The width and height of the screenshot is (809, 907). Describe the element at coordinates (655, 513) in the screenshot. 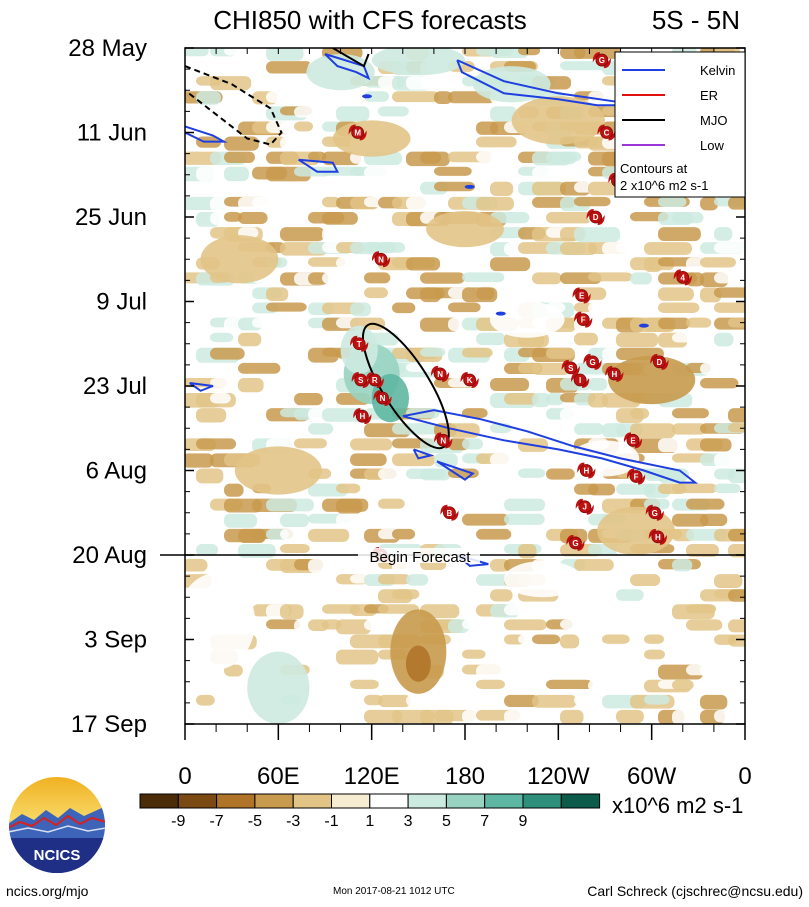

I see `storm-label: G` at that location.